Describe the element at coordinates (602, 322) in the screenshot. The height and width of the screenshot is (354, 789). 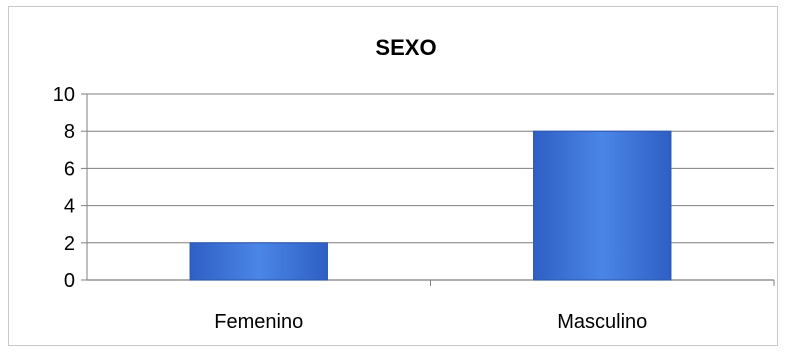
I see `x-tick-label-masculino: Masculino` at that location.